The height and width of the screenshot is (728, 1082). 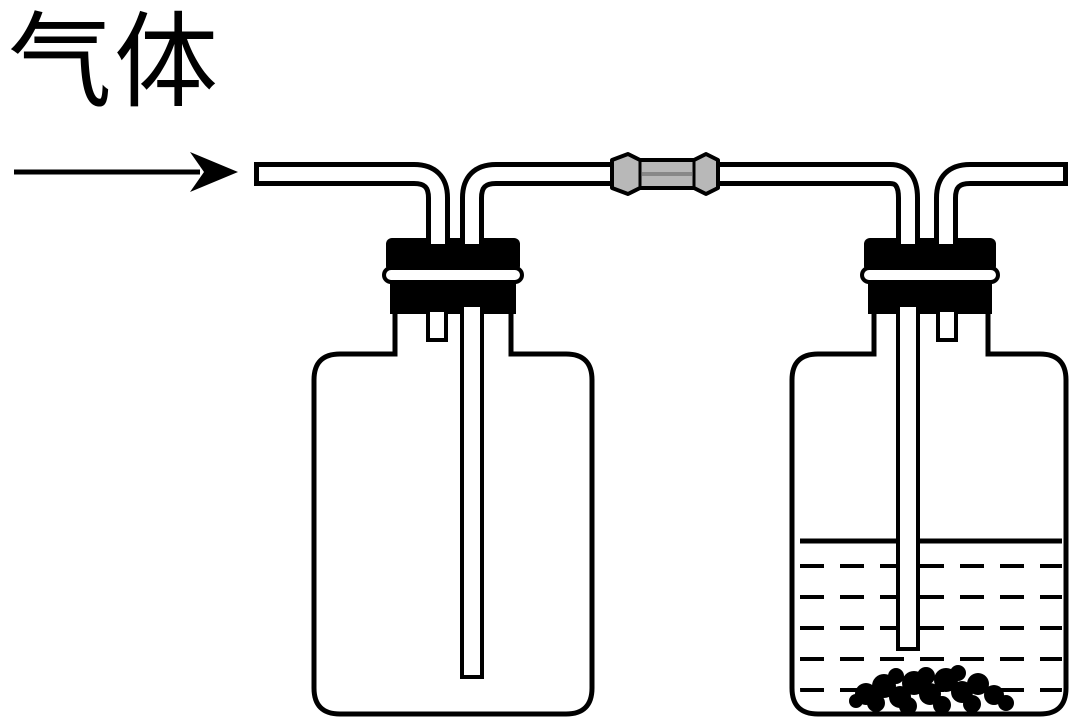 I want to click on gas-label: 气体, so click(x=114, y=62).